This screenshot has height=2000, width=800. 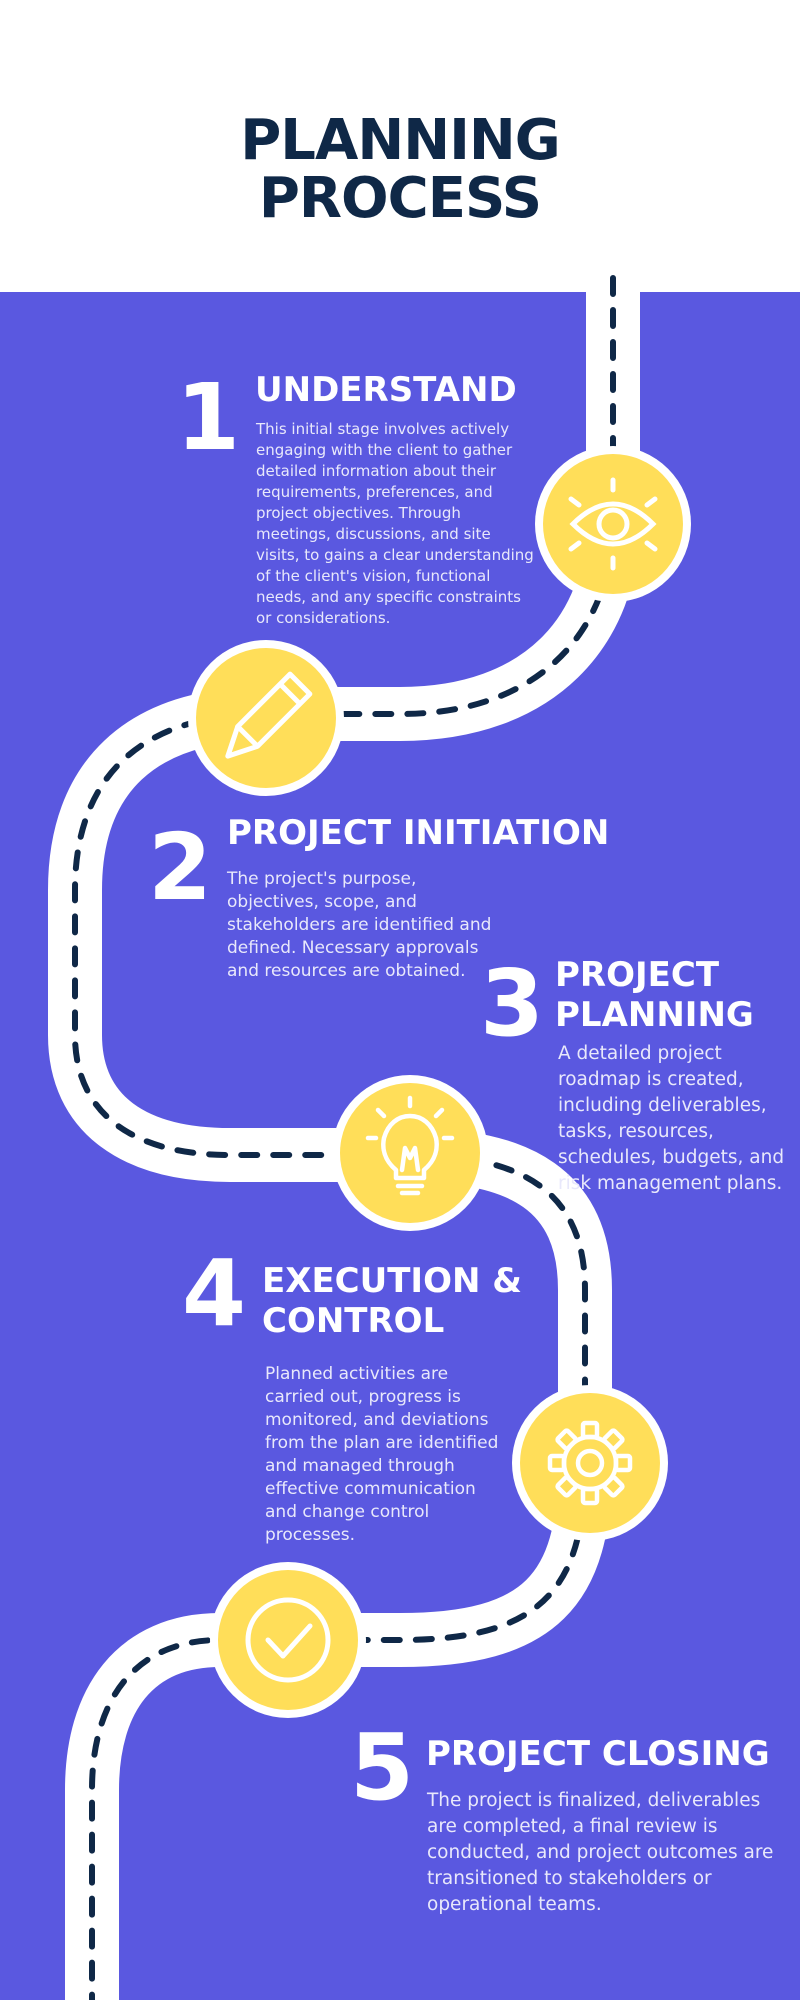 I want to click on step-1-node, so click(x=613, y=524).